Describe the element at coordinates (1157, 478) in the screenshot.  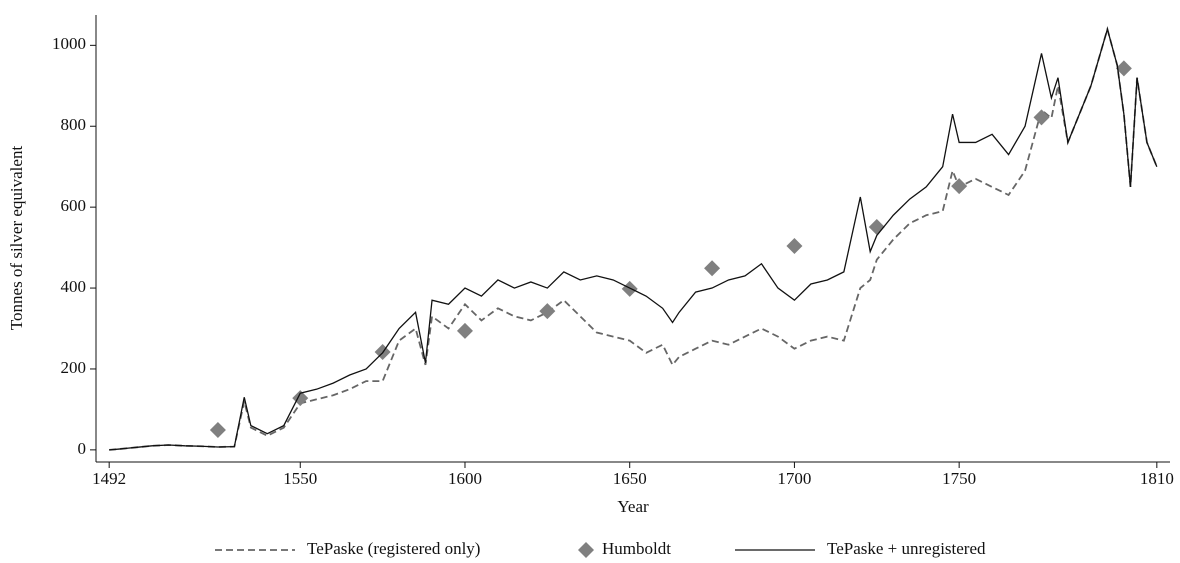
I see `x-tick-label: 1810` at that location.